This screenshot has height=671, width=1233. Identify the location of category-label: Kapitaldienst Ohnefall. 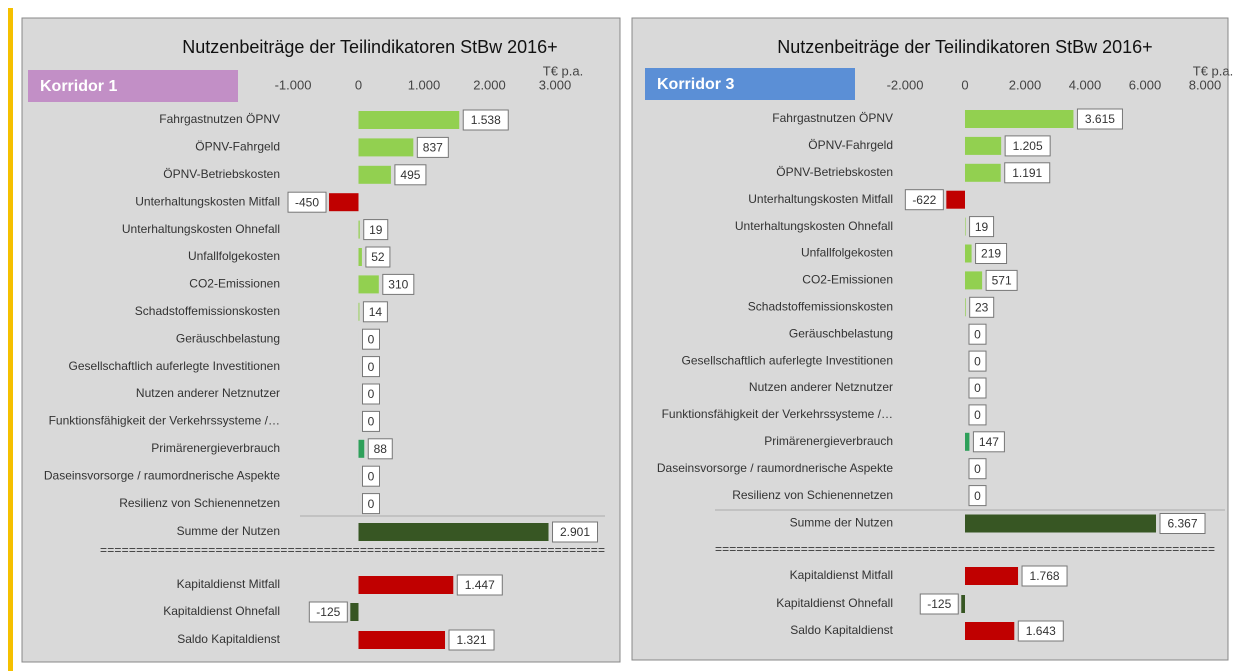
(221, 611).